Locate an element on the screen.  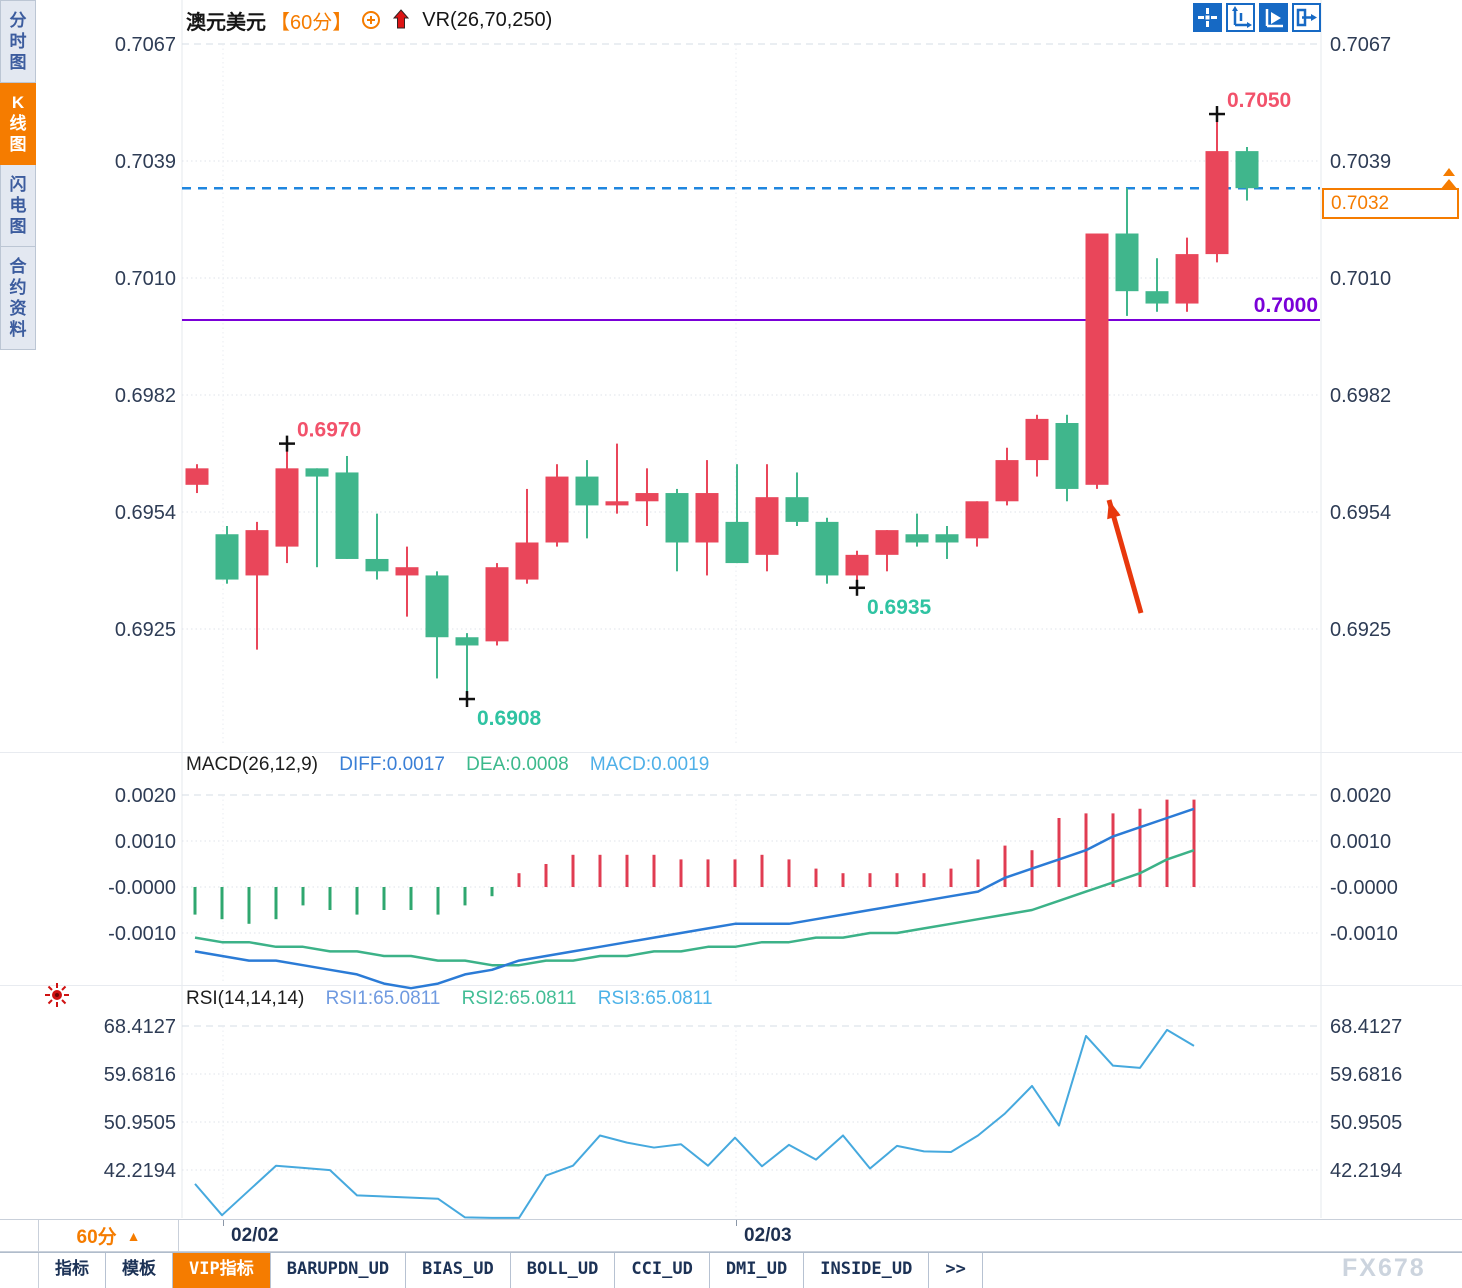
svg-text: 0.6970 is located at coordinates (329, 430).